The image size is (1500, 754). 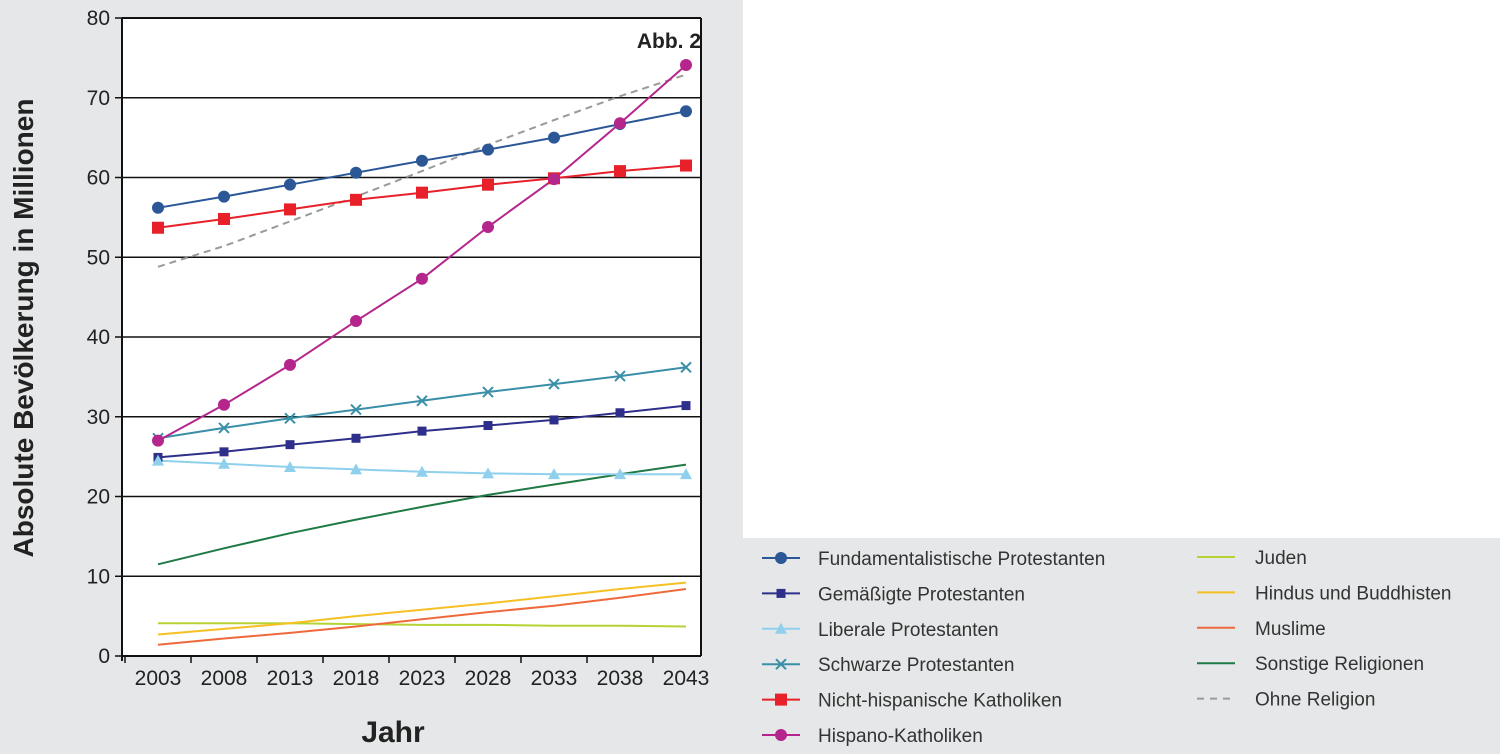 What do you see at coordinates (686, 678) in the screenshot?
I see `x-tick-label: 2043` at bounding box center [686, 678].